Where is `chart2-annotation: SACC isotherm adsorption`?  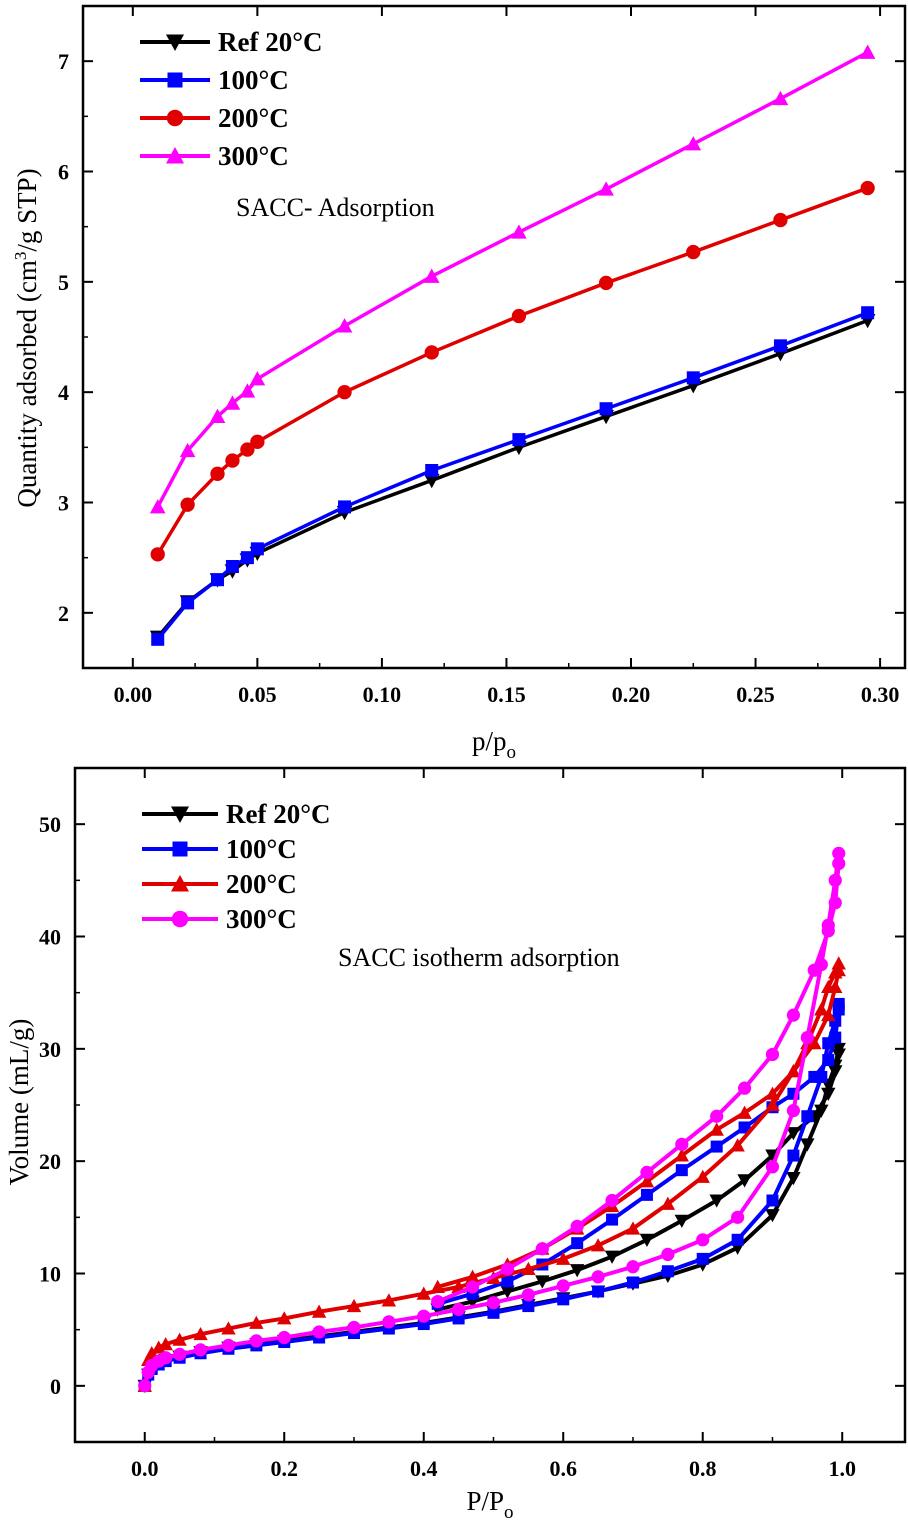
chart2-annotation: SACC isotherm adsorption is located at coordinates (479, 957).